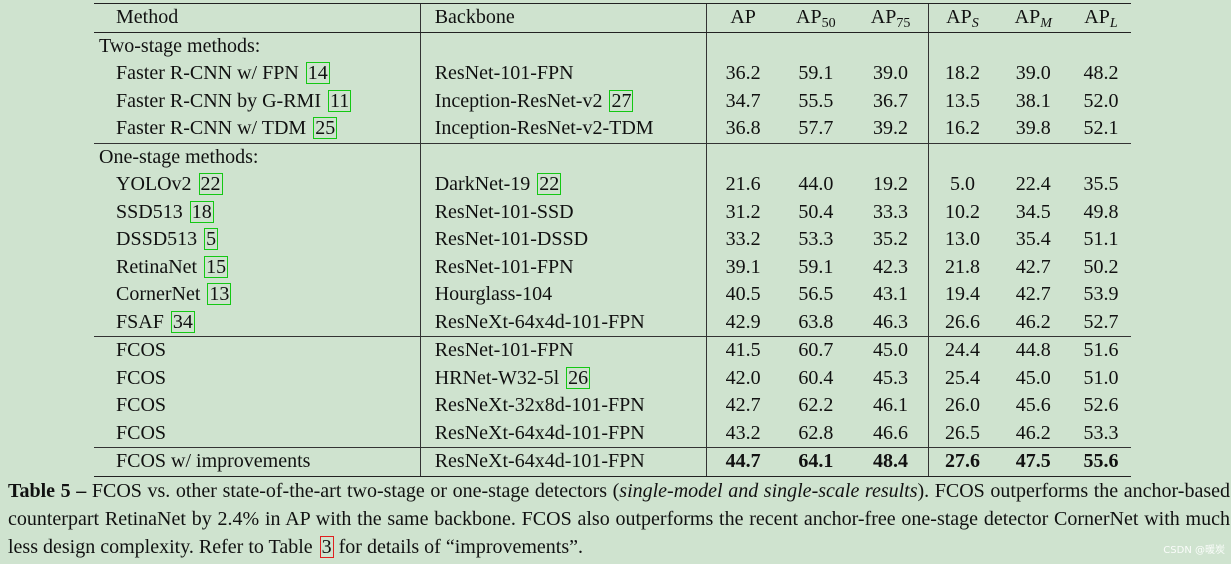  Describe the element at coordinates (182, 321) in the screenshot. I see `citation-link: 34` at that location.